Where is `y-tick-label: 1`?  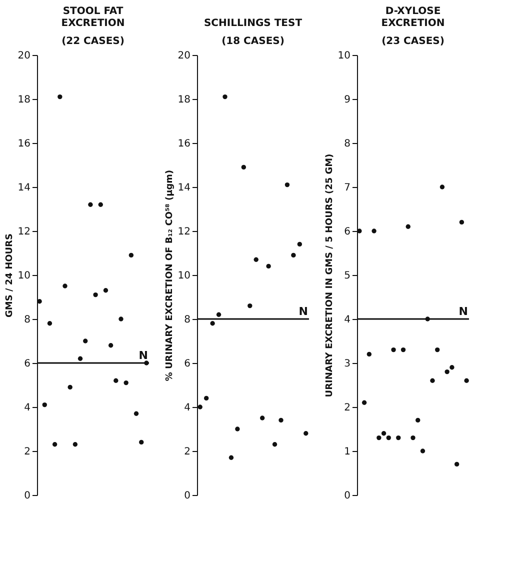 y-tick-label: 1 is located at coordinates (347, 452).